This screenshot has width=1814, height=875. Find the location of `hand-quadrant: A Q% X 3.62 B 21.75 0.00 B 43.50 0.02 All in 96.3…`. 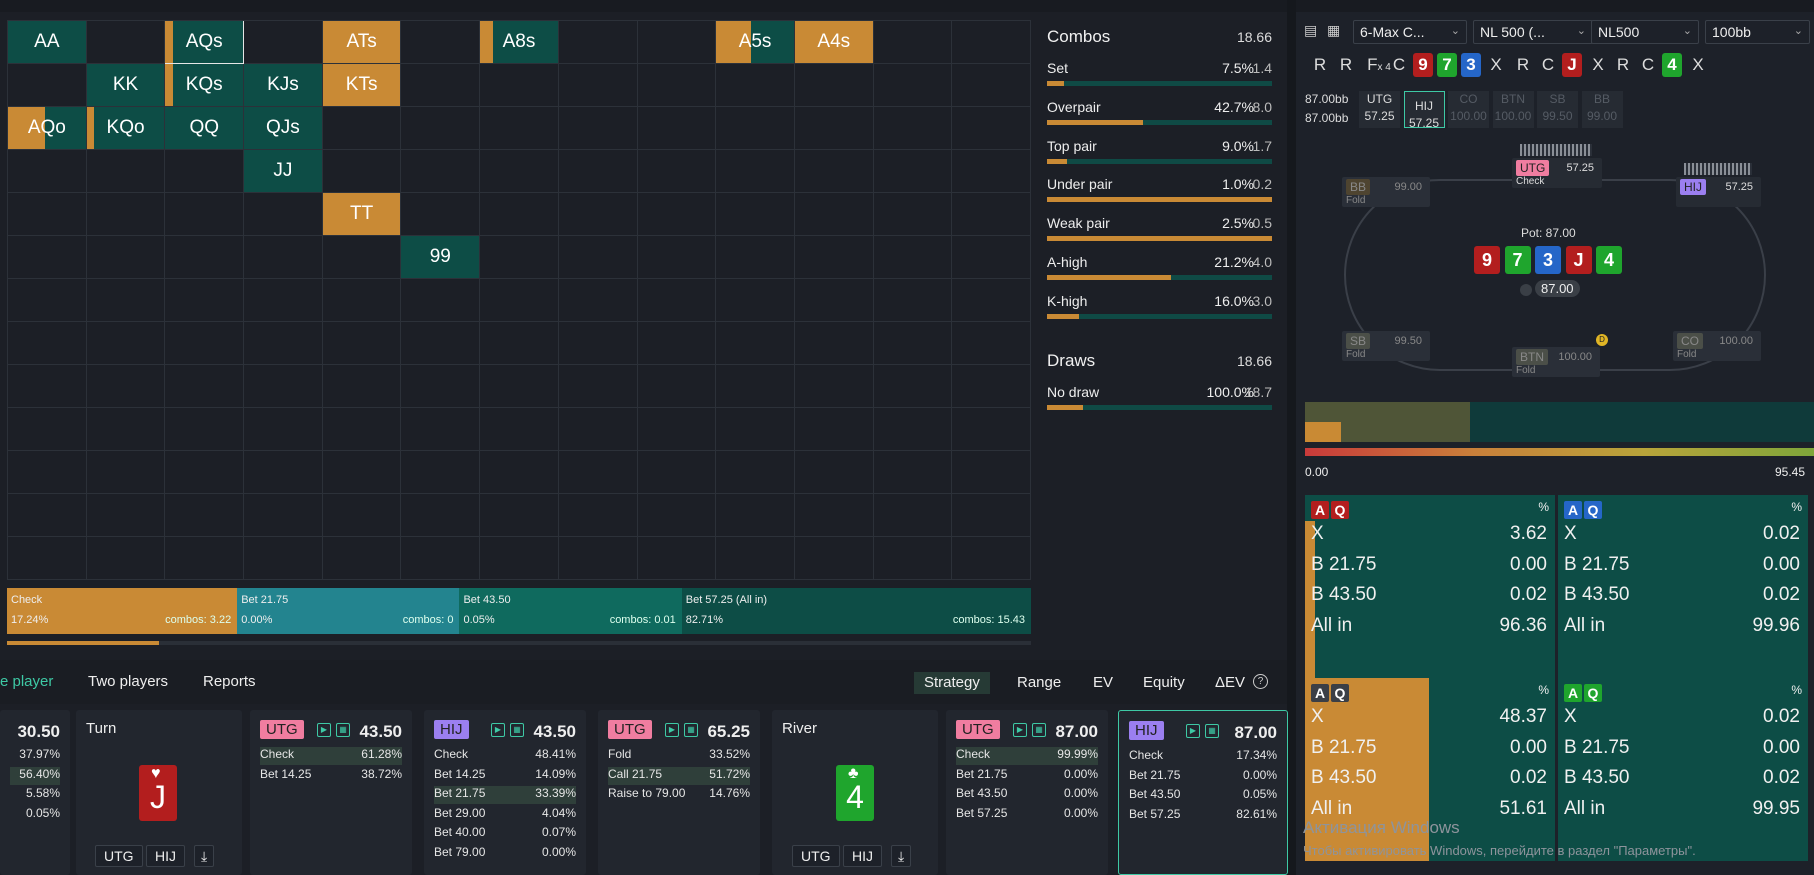

hand-quadrant: A Q% X 3.62 B 21.75 0.00 B 43.50 0.02 All in 96.3… is located at coordinates (1430, 586).